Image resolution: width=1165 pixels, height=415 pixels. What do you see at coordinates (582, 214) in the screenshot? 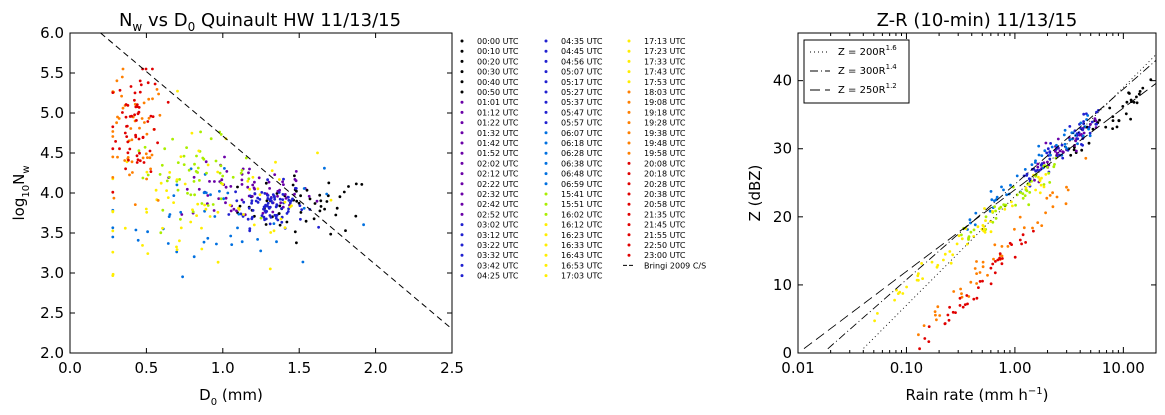
I see `legend-label: 16:02 UTC` at bounding box center [582, 214].